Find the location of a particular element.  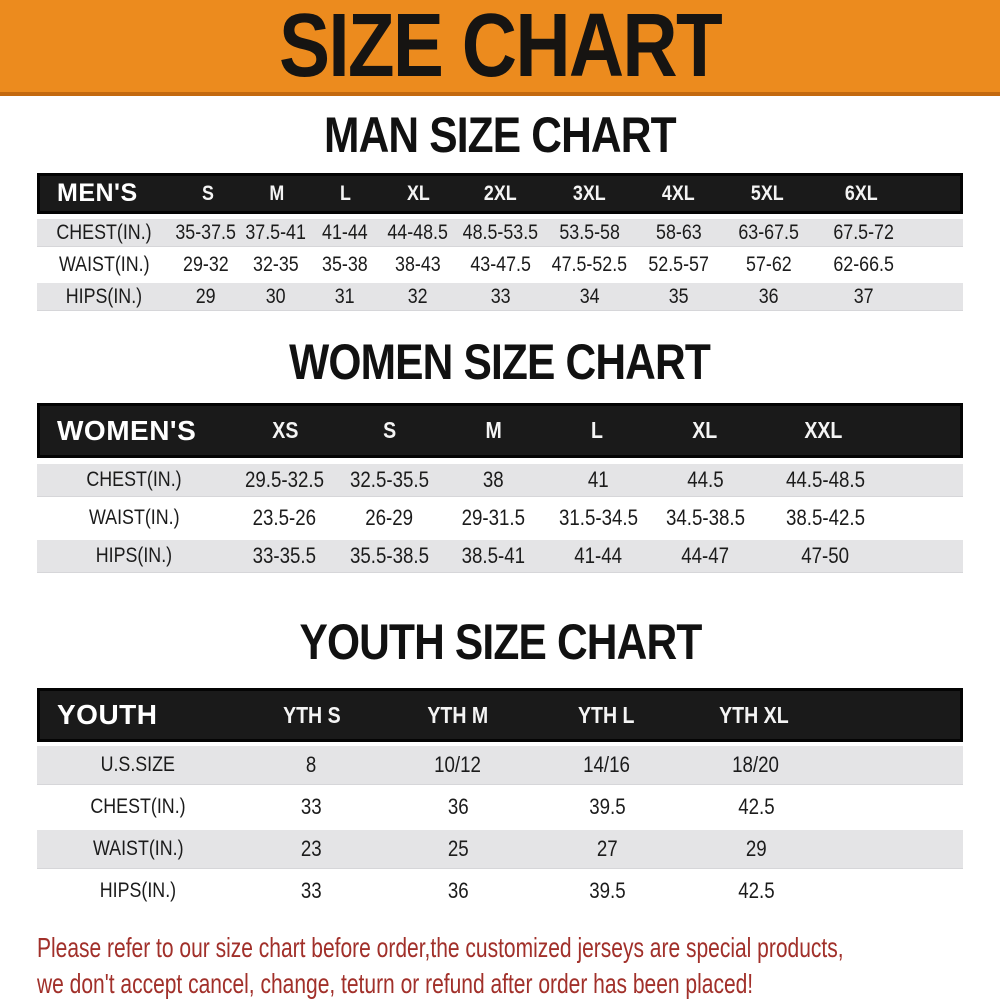

youth-waist-in-yth-s-text: 23 is located at coordinates (311, 848).